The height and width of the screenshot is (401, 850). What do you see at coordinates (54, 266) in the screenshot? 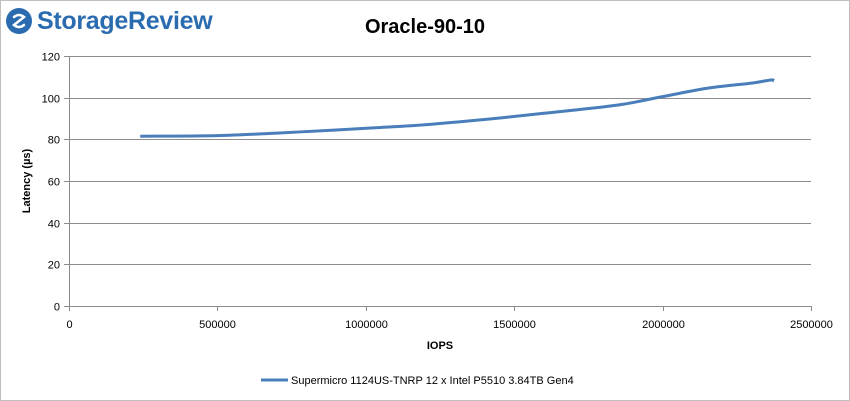
I see `y-tick-label: 20` at bounding box center [54, 266].